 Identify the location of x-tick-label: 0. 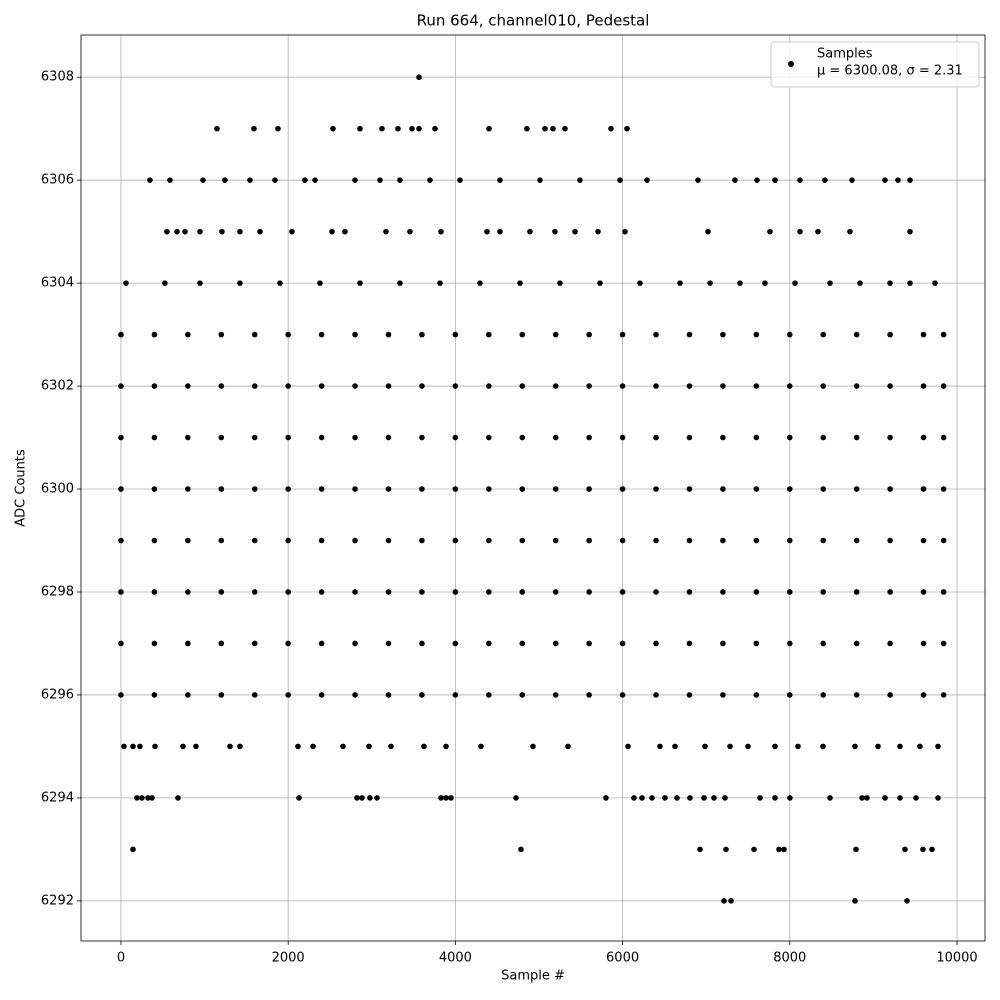
(121, 958).